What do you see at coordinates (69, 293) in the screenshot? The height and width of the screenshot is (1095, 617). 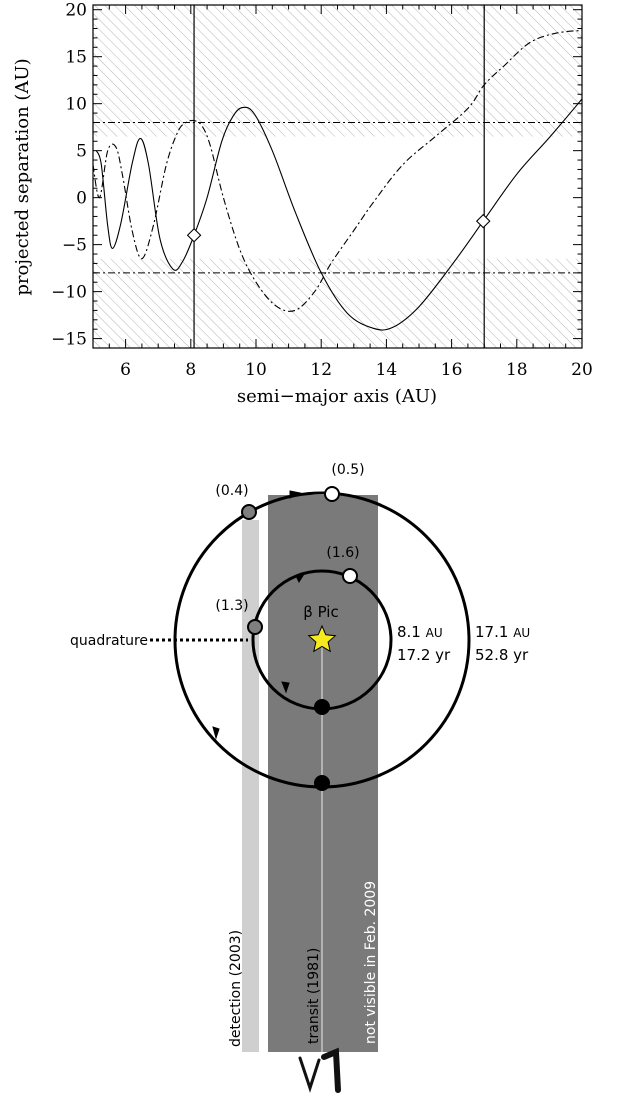 I see `y-tick-label: −10` at bounding box center [69, 293].